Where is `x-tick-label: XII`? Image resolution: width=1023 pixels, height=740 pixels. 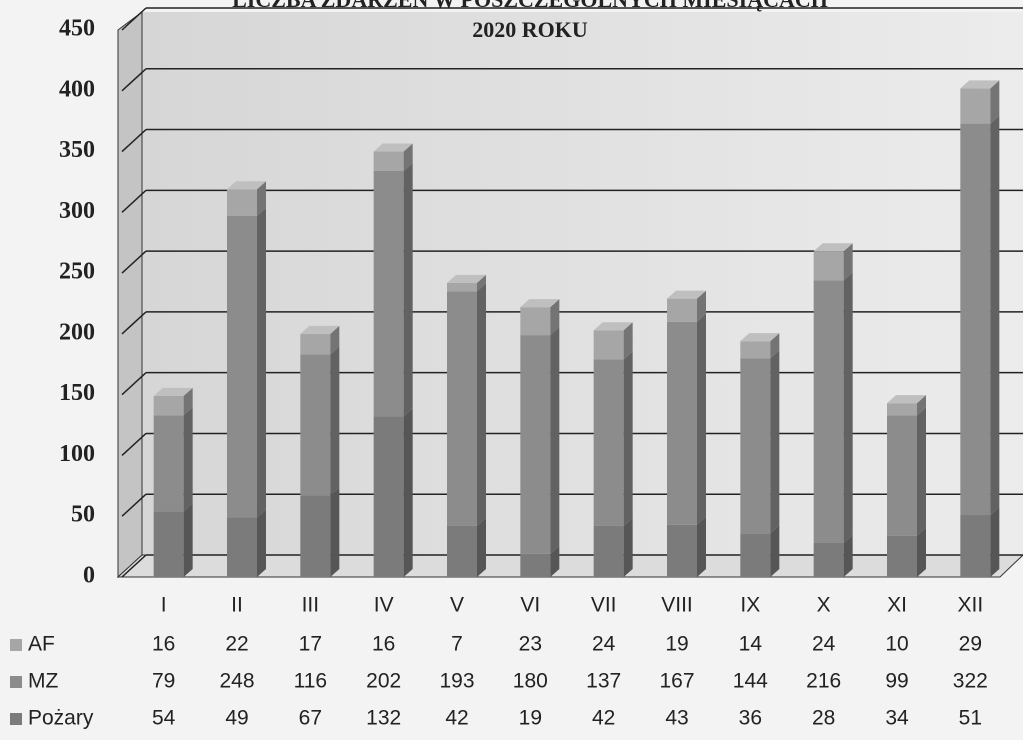
x-tick-label: XII is located at coordinates (970, 605).